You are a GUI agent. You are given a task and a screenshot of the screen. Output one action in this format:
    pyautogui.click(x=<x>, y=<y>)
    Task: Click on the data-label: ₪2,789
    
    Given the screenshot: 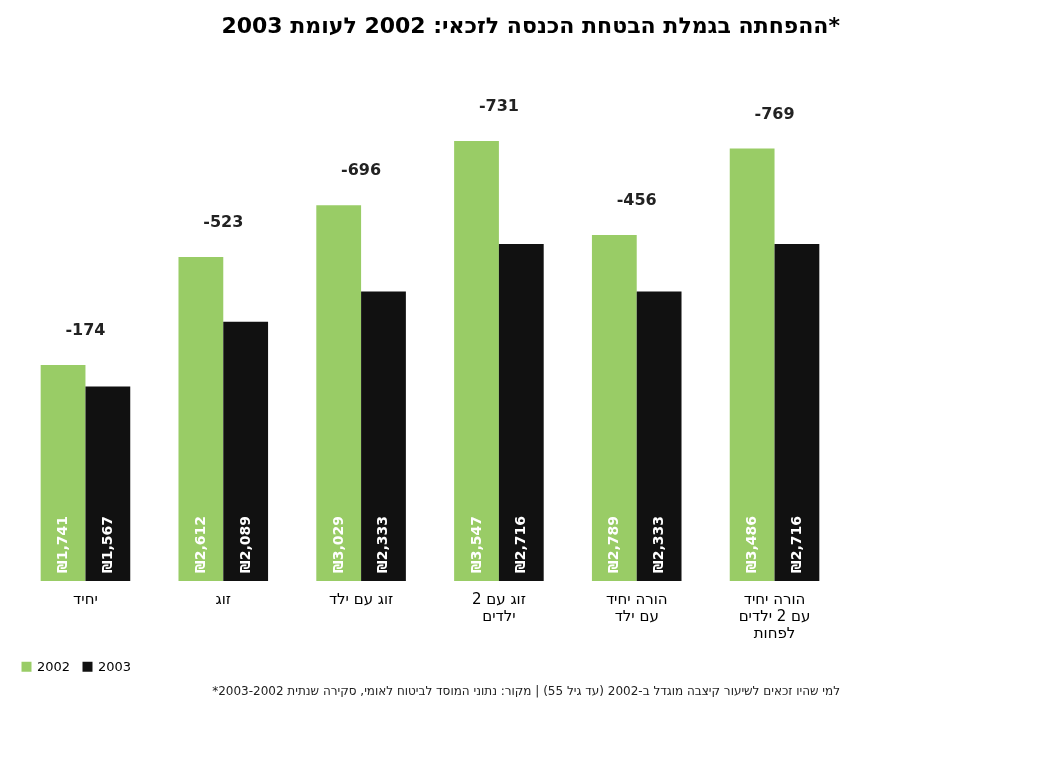 What is the action you would take?
    pyautogui.click(x=613, y=544)
    